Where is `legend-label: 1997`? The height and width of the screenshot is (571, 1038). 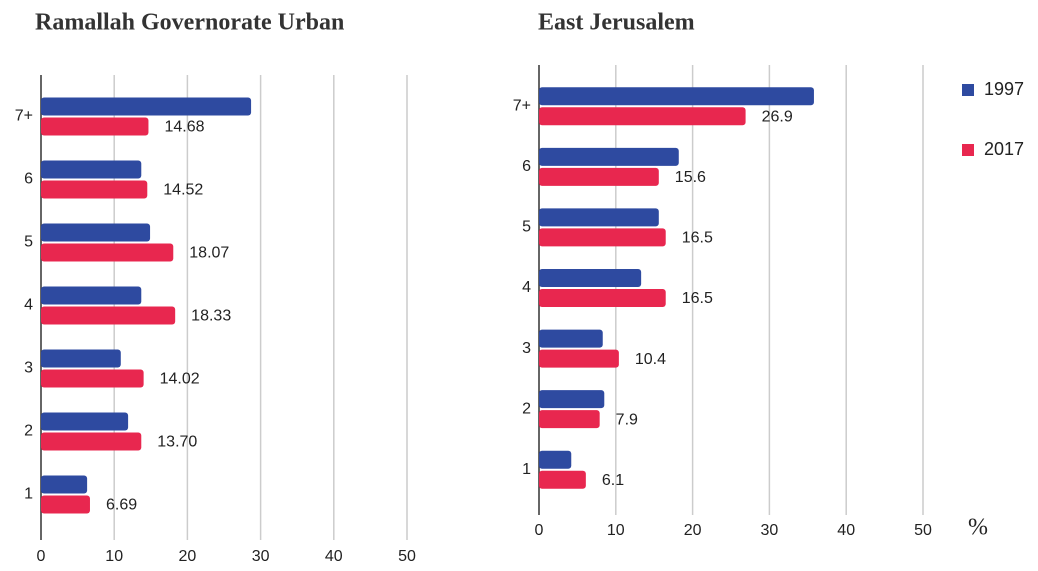 legend-label: 1997 is located at coordinates (1004, 89).